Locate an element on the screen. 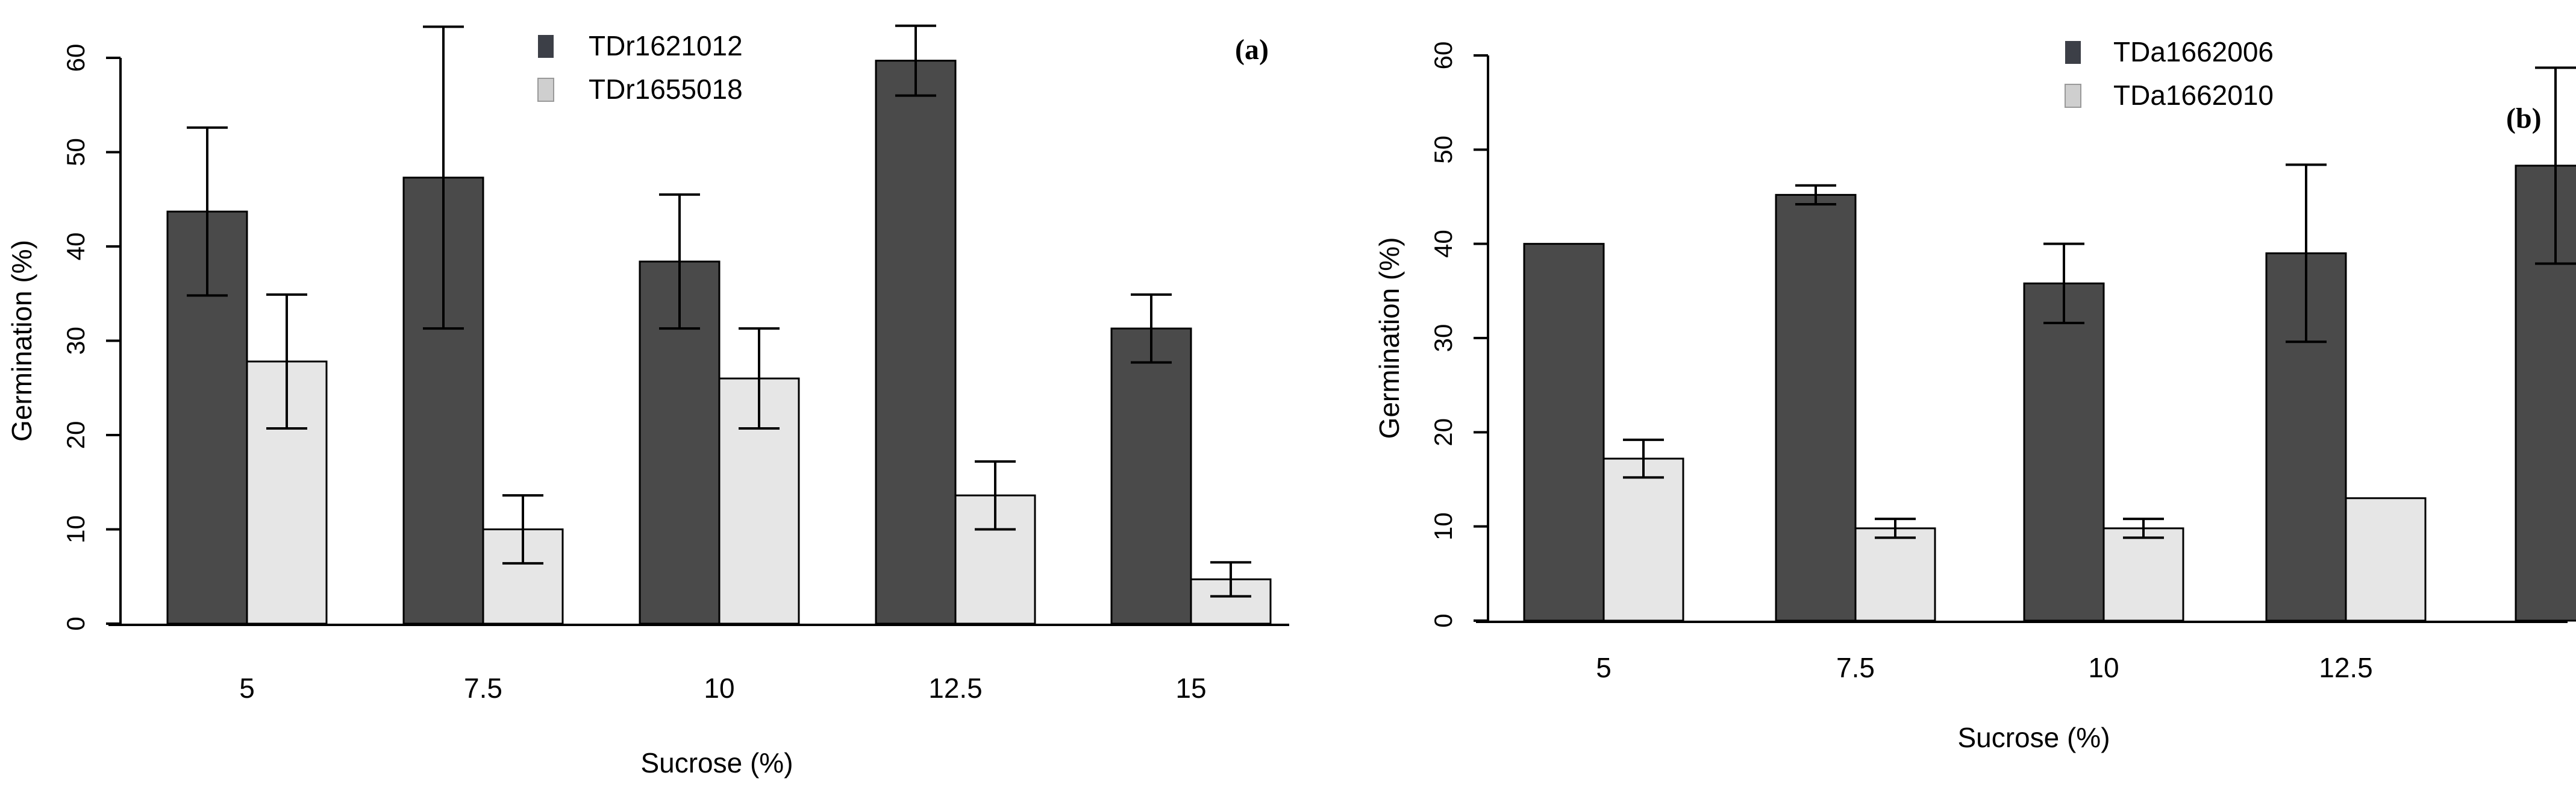 The height and width of the screenshot is (799, 2576). panel-label: (b) is located at coordinates (2524, 118).